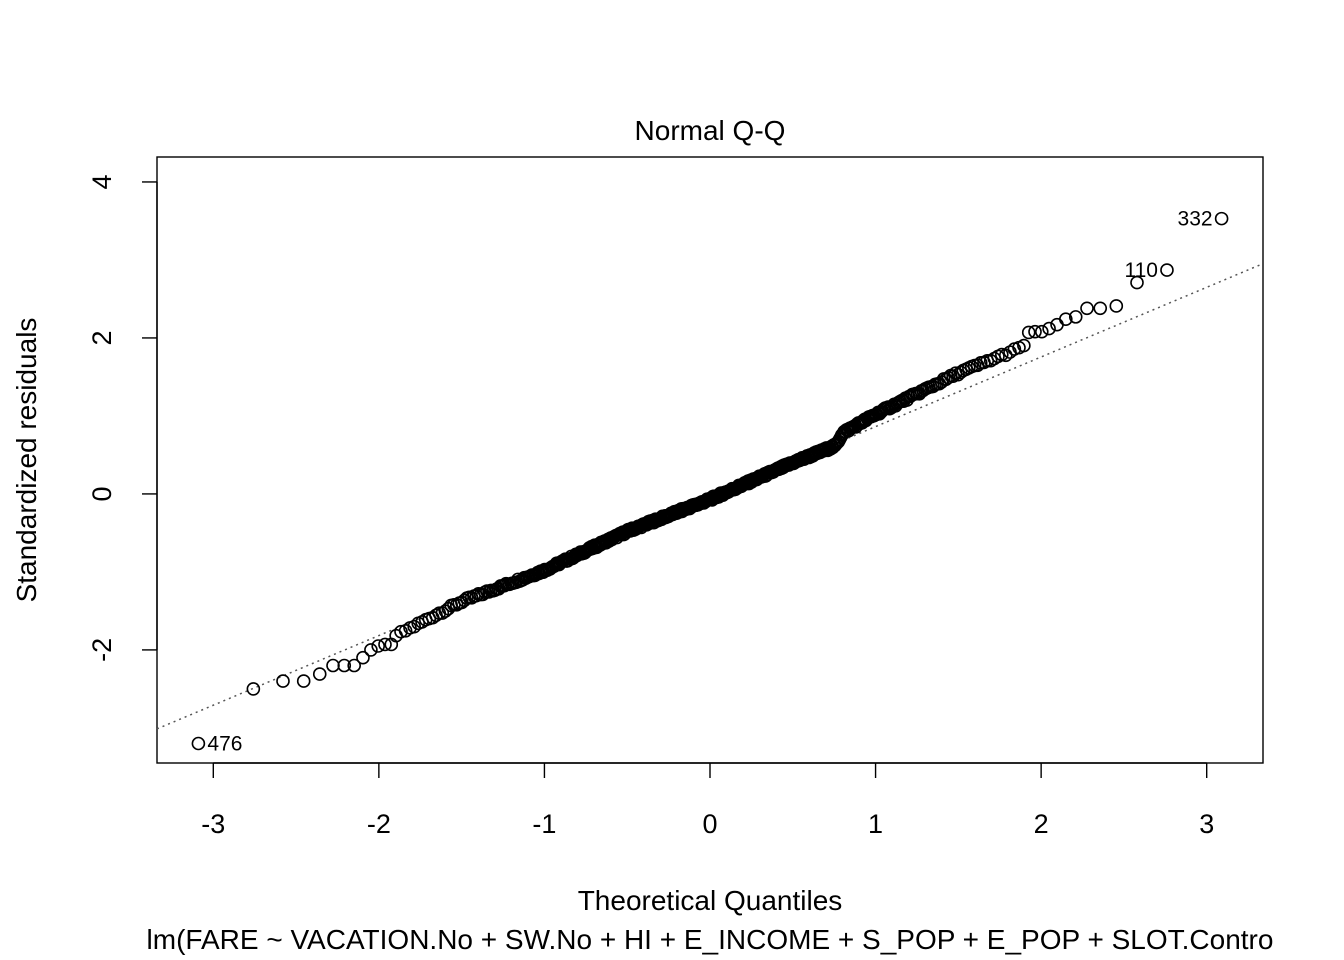  What do you see at coordinates (379, 824) in the screenshot?
I see `x-tick-label: -2` at bounding box center [379, 824].